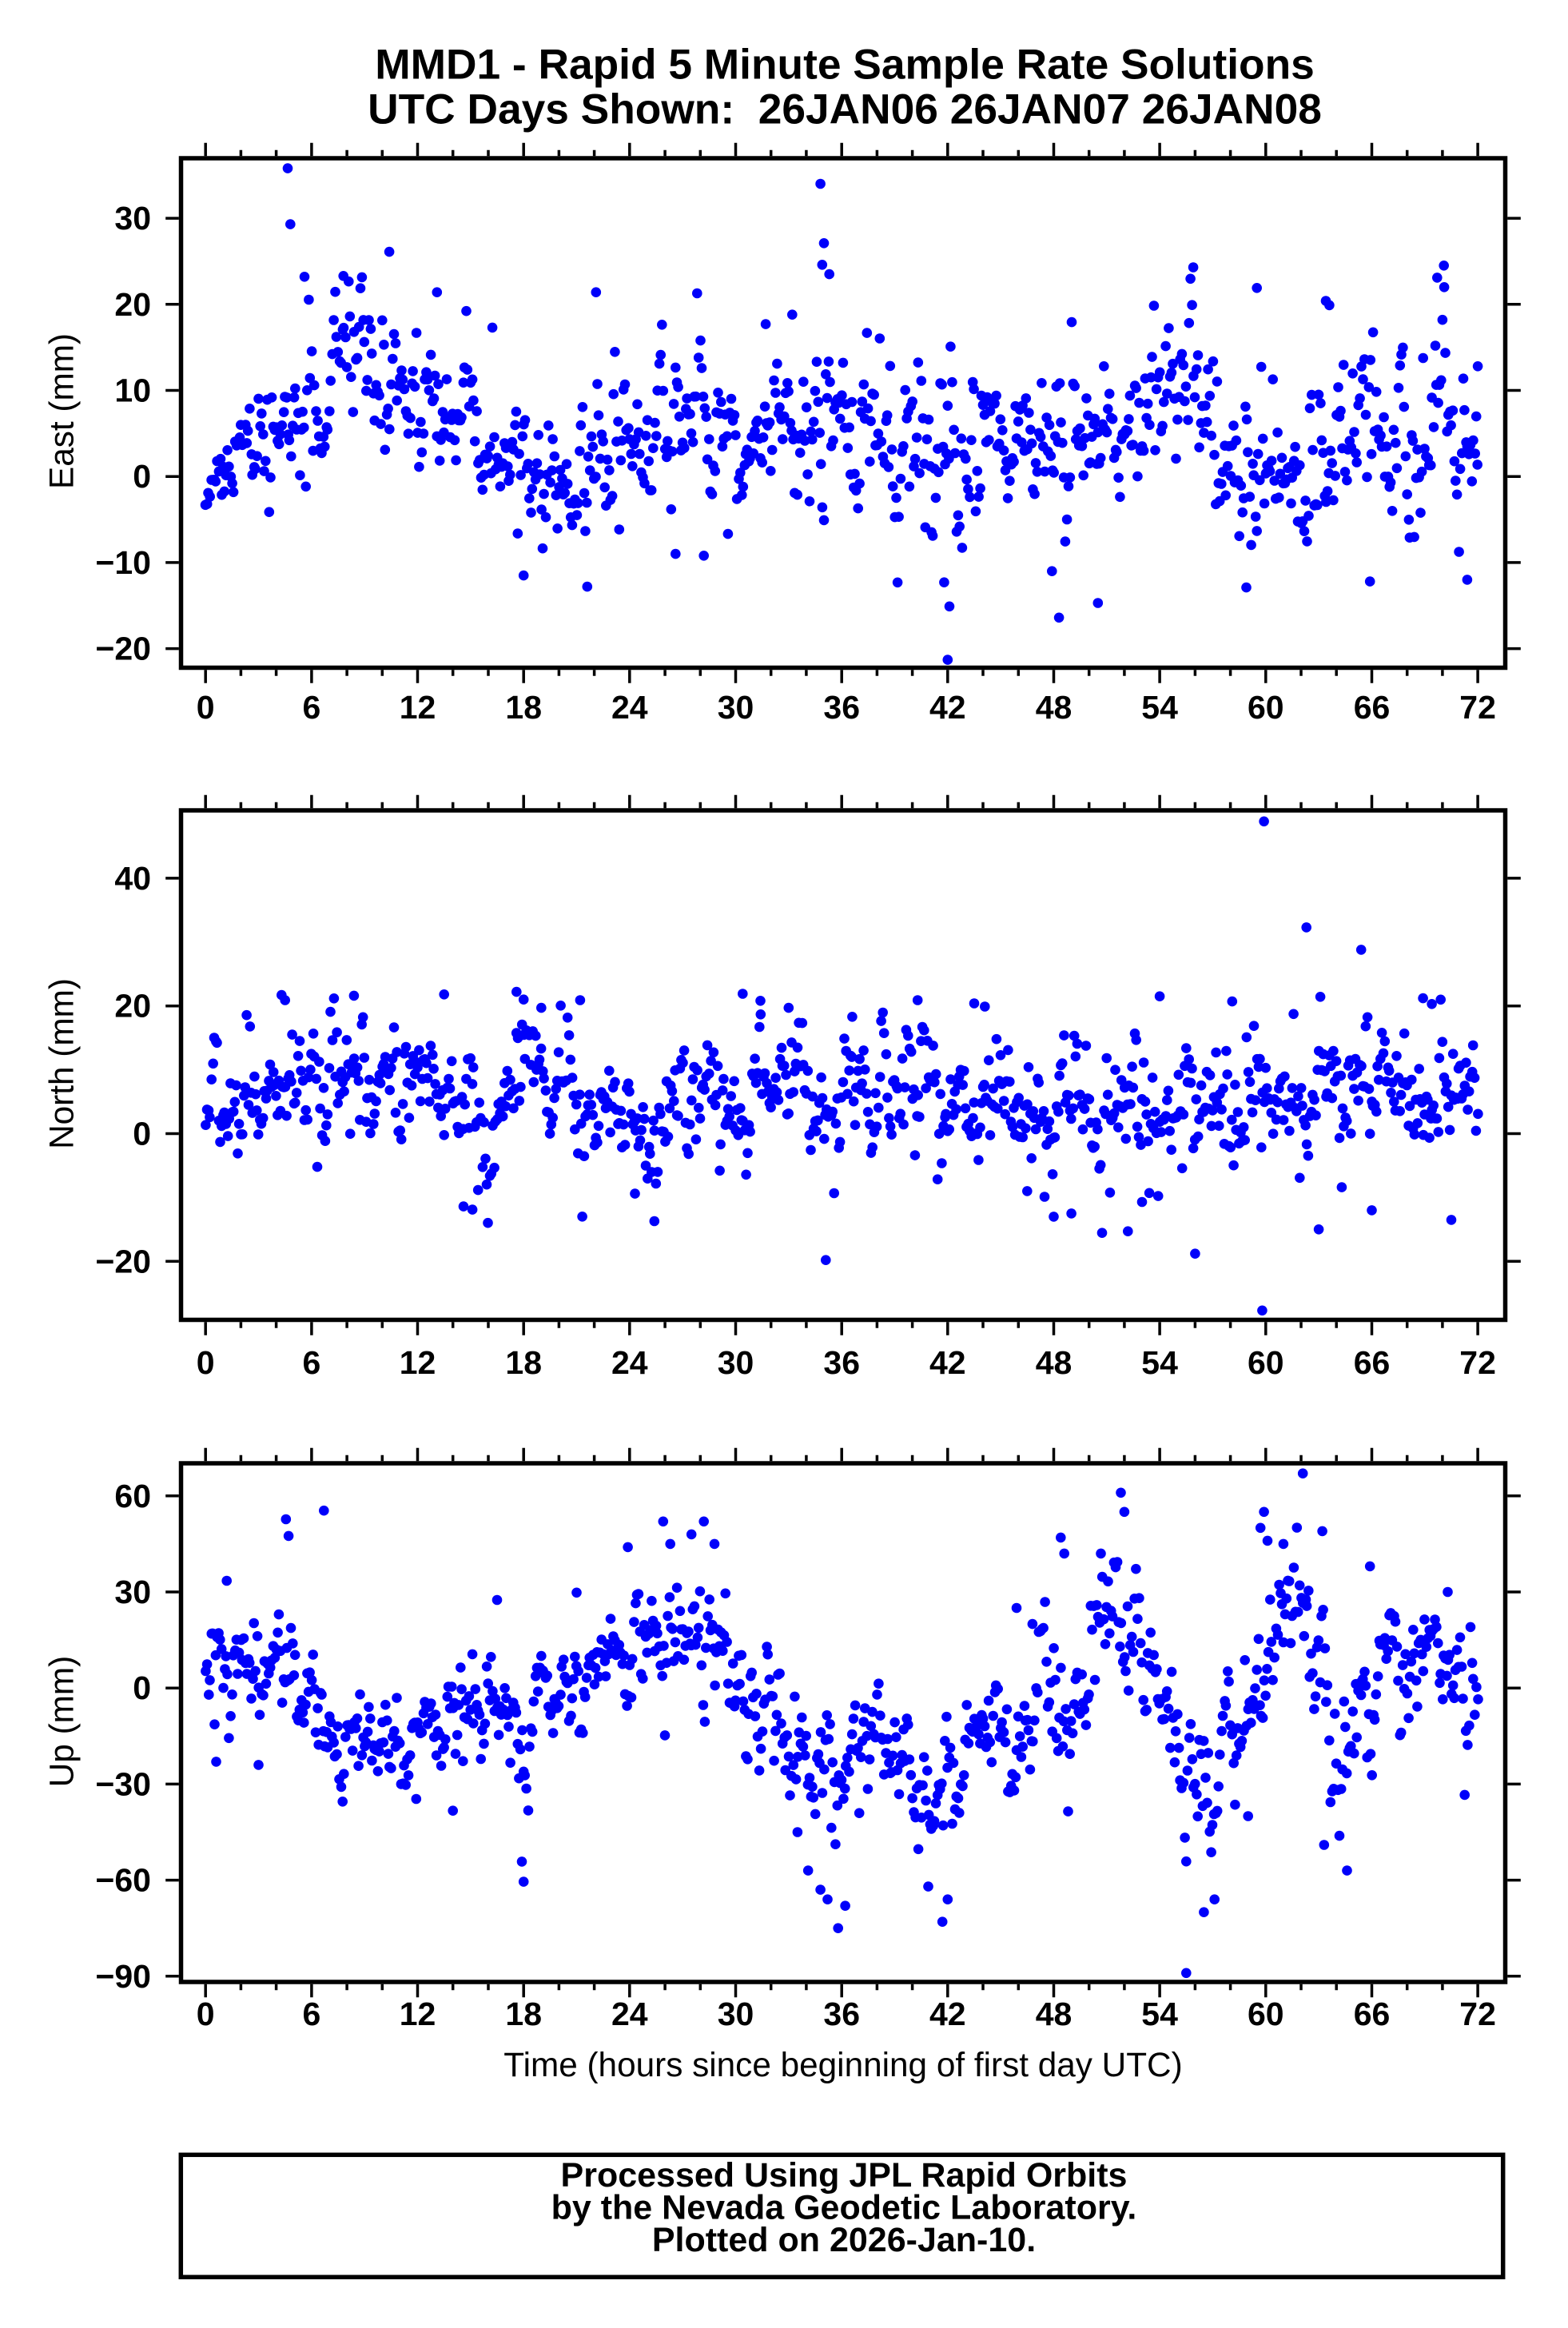  What do you see at coordinates (123, 1976) in the screenshot?
I see `svg-text: −90` at bounding box center [123, 1976].